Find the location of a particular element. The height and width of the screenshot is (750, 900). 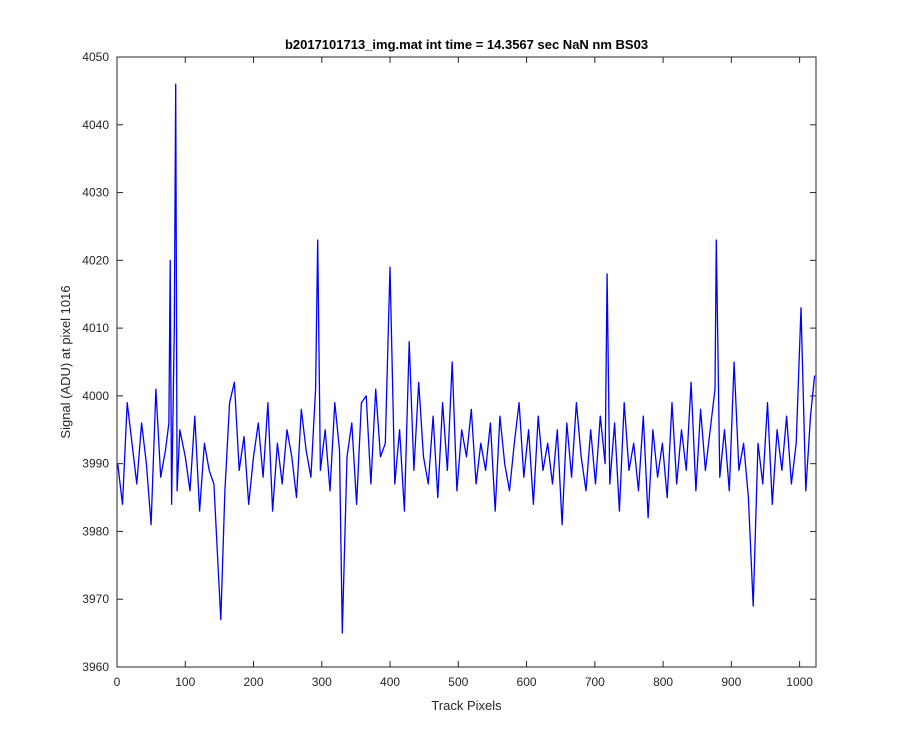

y-tick-label: 3970 is located at coordinates (95, 599).